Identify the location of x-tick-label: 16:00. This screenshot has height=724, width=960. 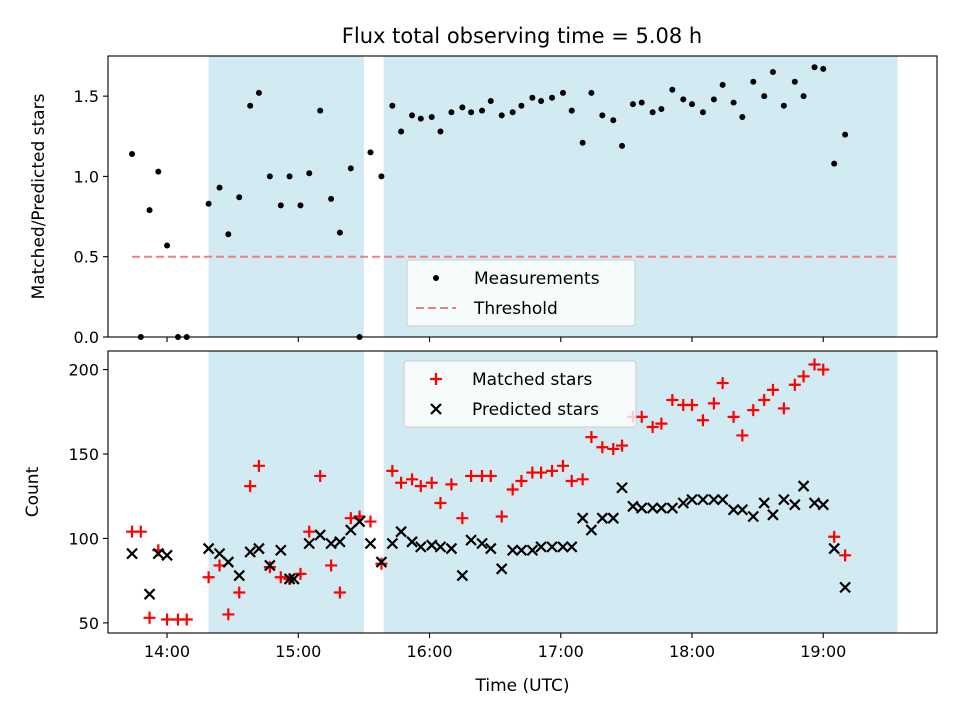
(429, 651).